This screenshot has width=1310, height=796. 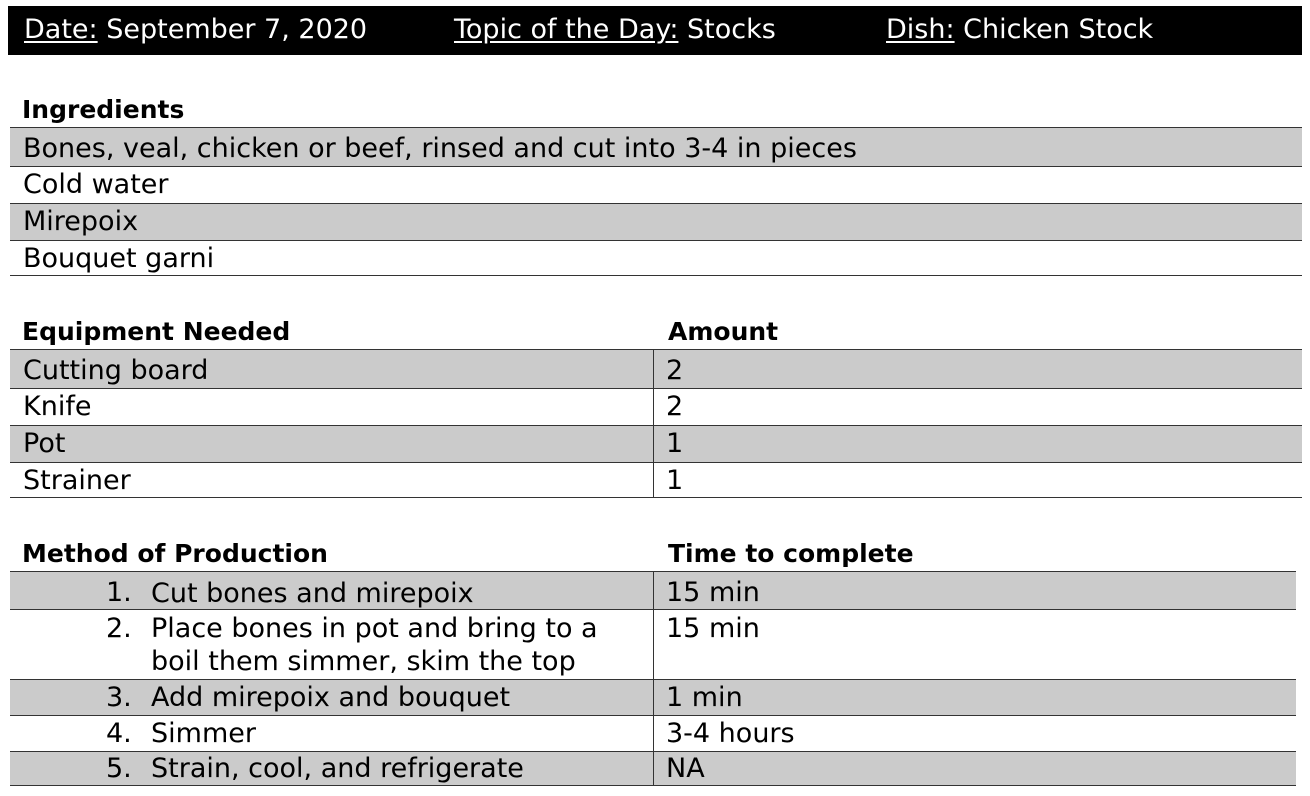 I want to click on equipment-row: Knife 2, so click(x=656, y=406).